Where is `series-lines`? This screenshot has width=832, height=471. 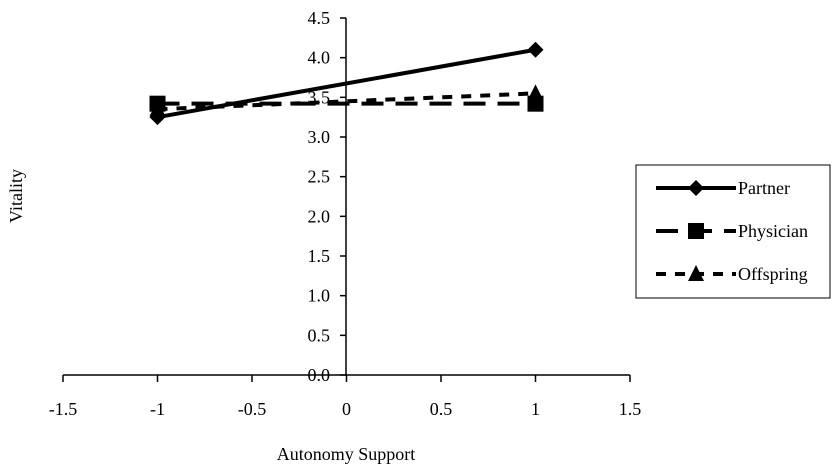 series-lines is located at coordinates (346, 83).